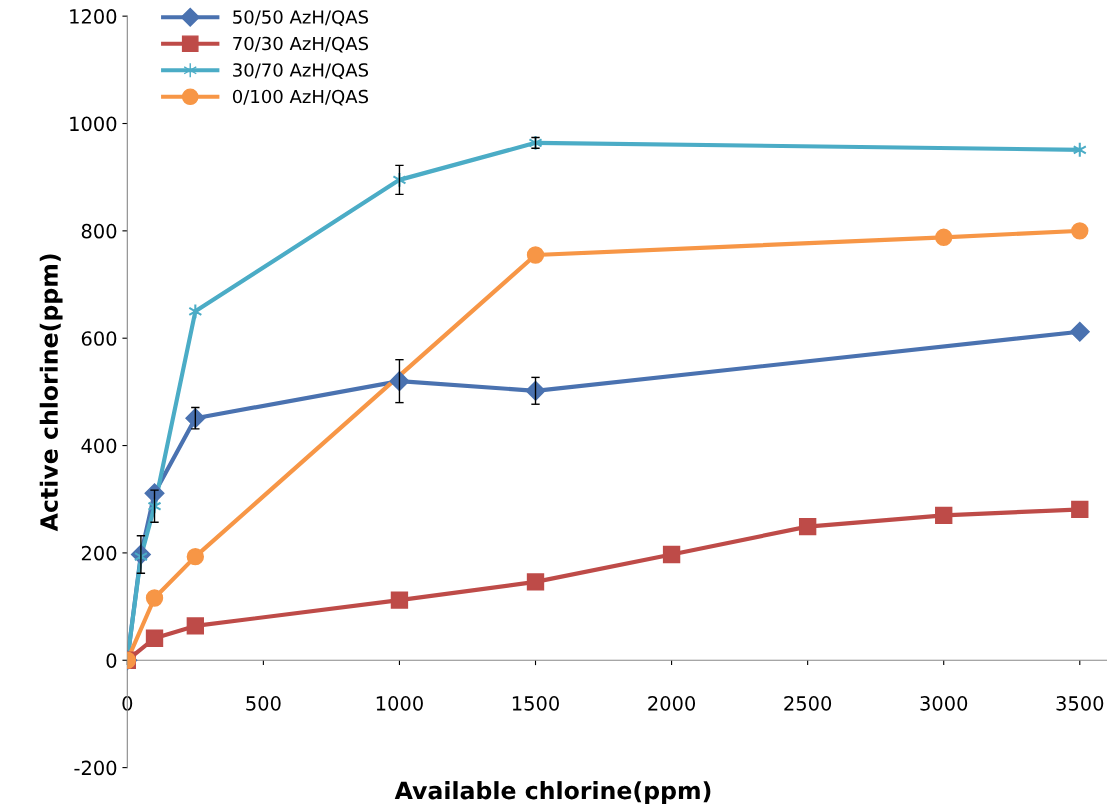 Image resolution: width=1107 pixels, height=808 pixels. I want to click on x-tick-label: 500, so click(263, 703).